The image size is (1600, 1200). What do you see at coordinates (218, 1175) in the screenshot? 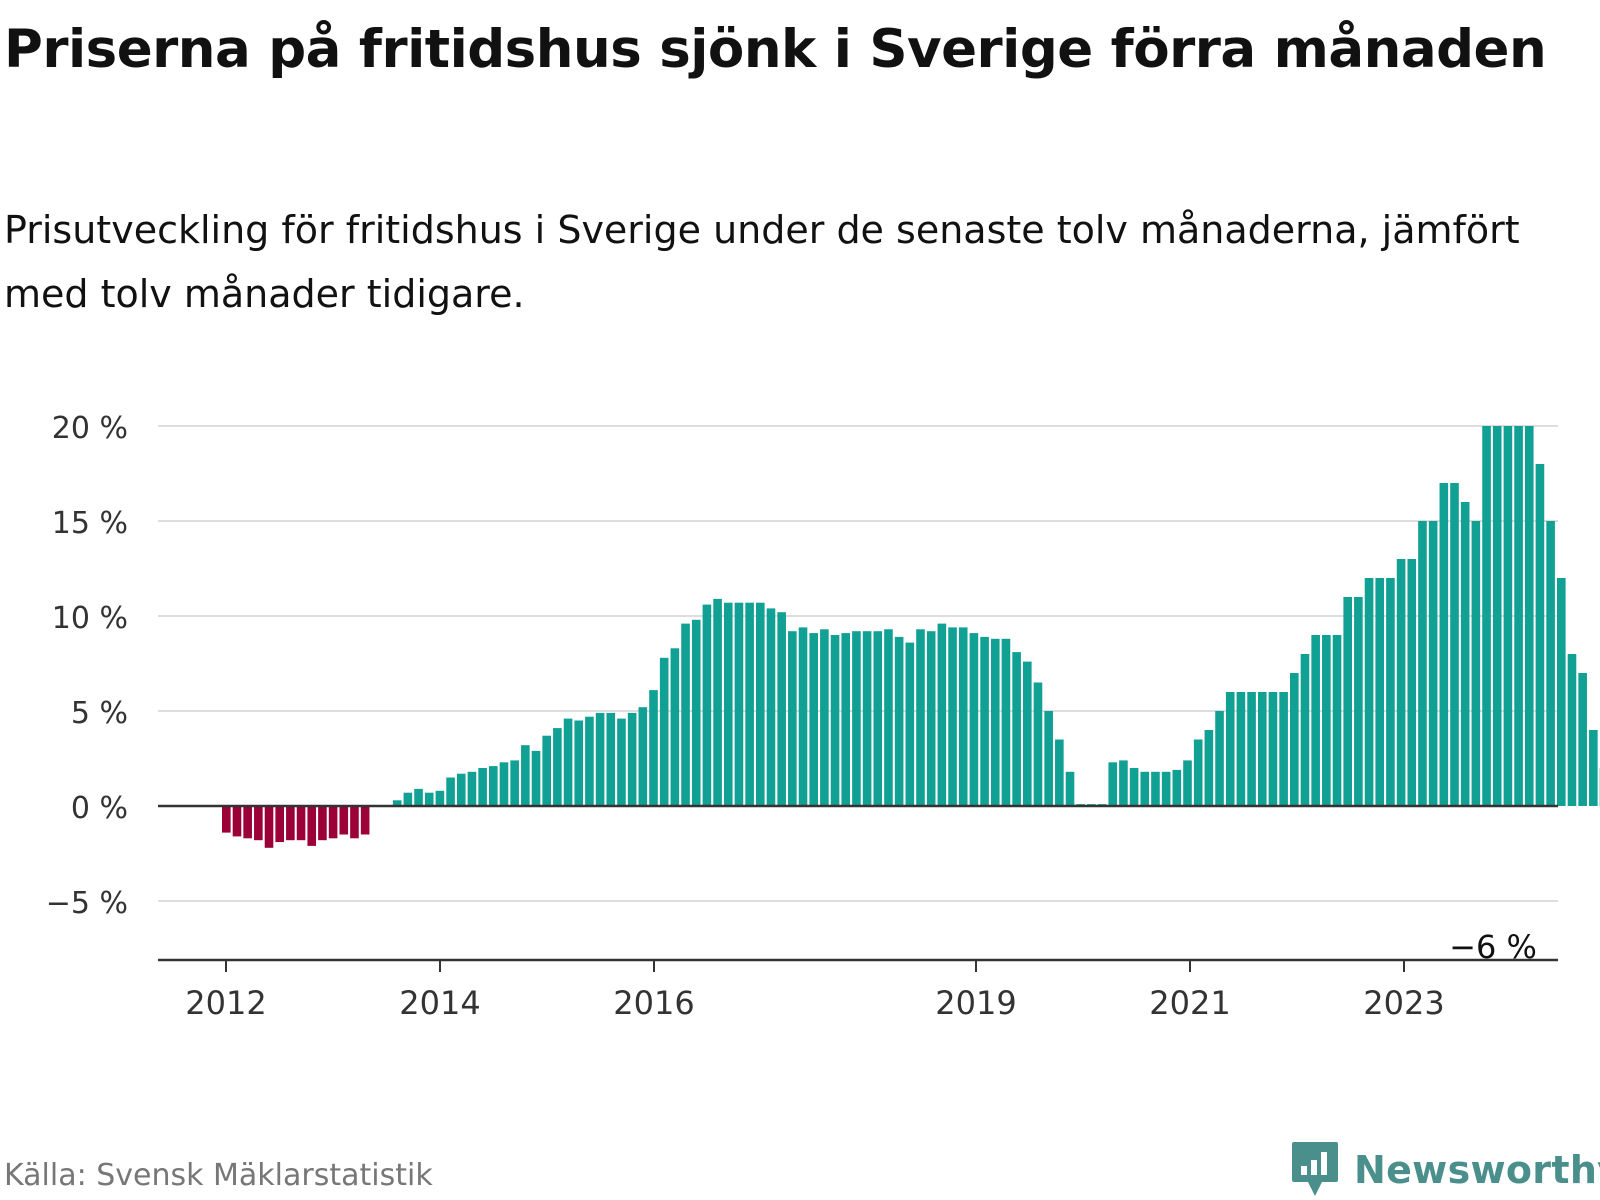
I see `source-note: Källa: Svensk Mäklarstatistik` at bounding box center [218, 1175].